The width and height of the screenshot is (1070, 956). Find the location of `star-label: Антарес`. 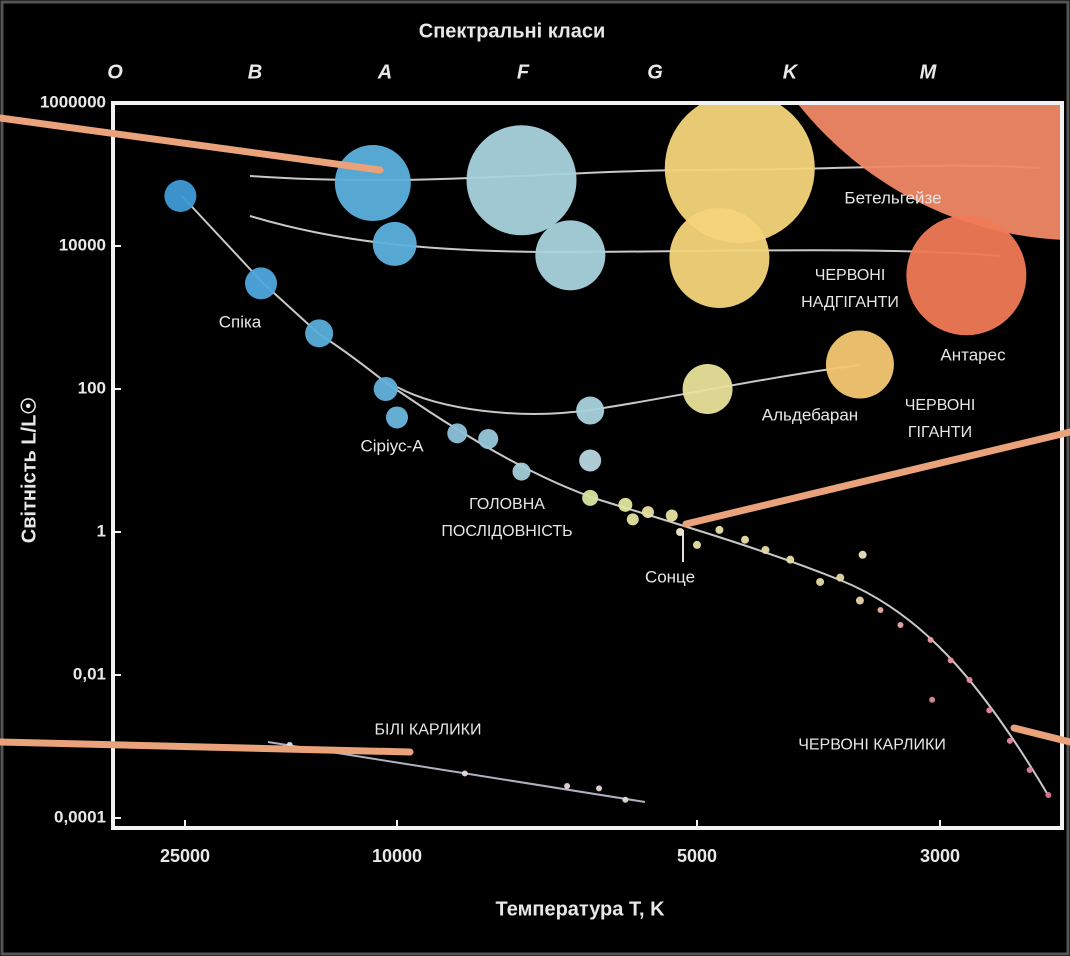

star-label: Антарес is located at coordinates (973, 355).